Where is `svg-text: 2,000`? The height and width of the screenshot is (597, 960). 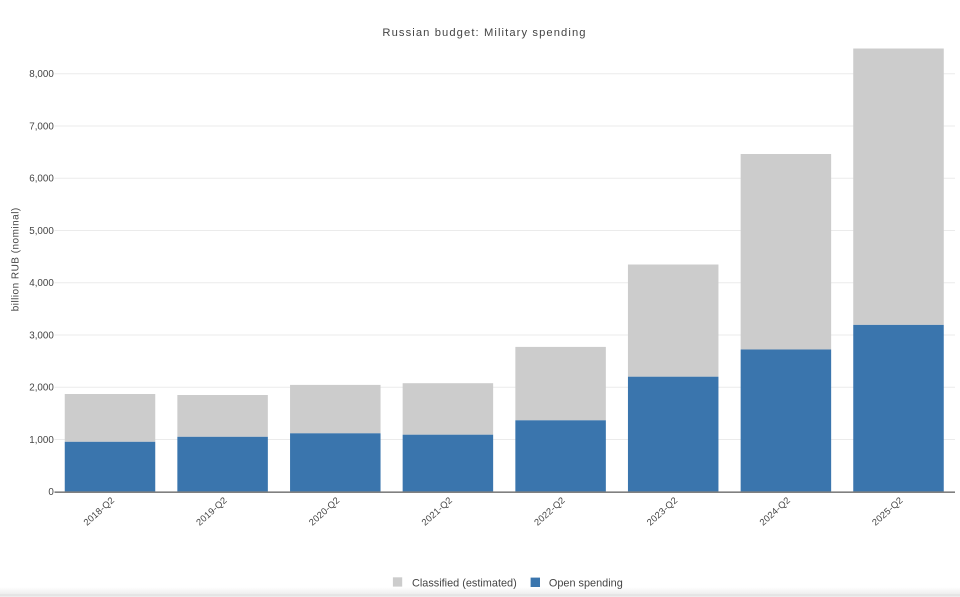
svg-text: 2,000 is located at coordinates (41, 388).